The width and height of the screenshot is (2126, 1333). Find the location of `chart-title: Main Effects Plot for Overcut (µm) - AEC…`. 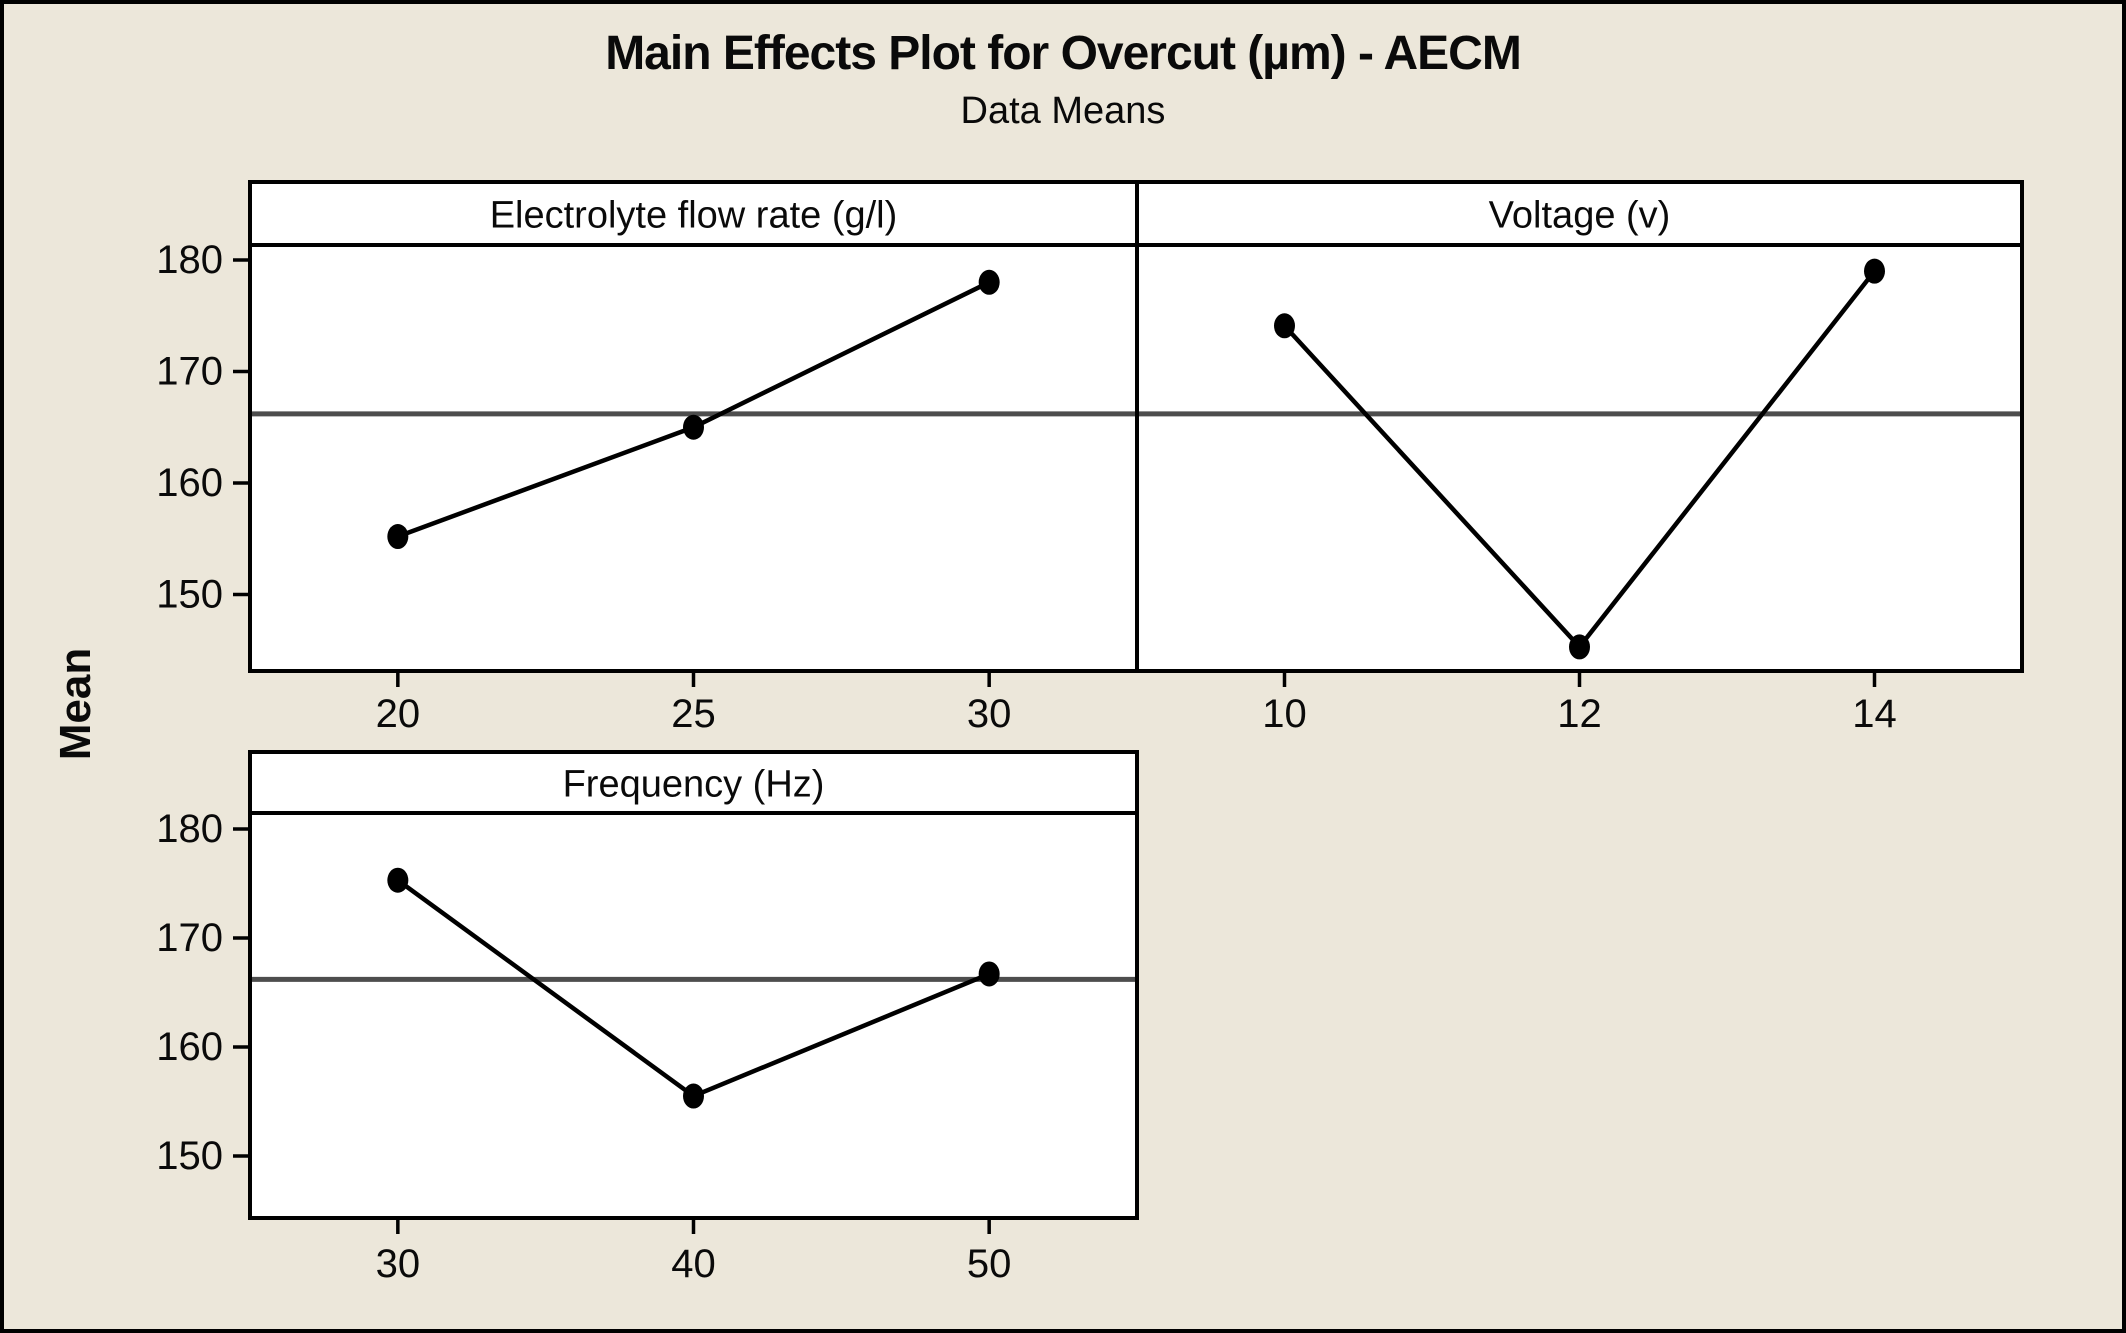

chart-title: Main Effects Plot for Overcut (µm) - AEC… is located at coordinates (1063, 53).